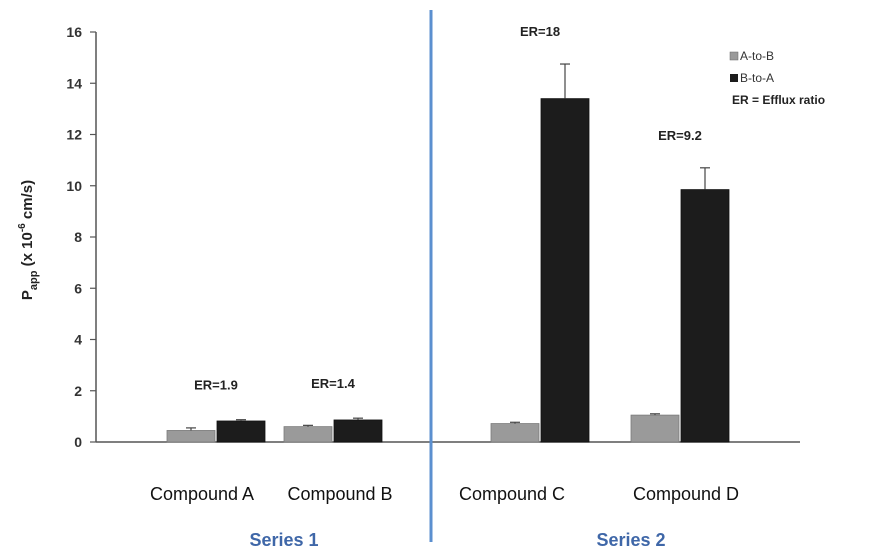 This screenshot has height=552, width=884. I want to click on legend-label-a-to-b: A-to-B, so click(757, 56).